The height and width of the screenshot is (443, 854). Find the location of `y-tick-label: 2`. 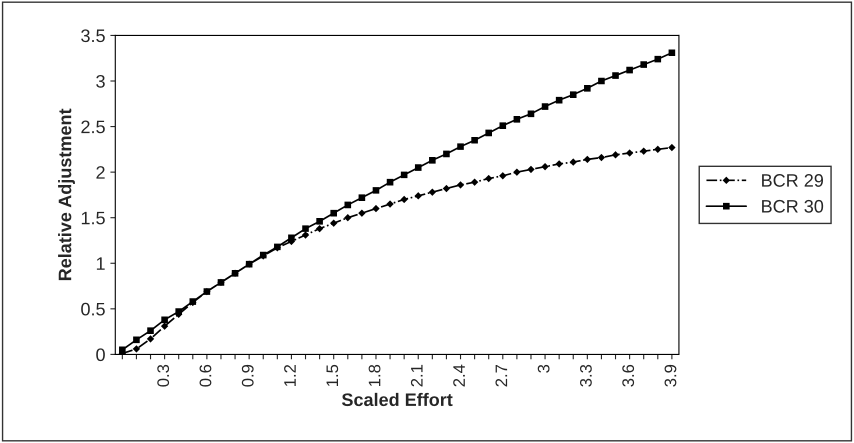

y-tick-label: 2 is located at coordinates (100, 172).